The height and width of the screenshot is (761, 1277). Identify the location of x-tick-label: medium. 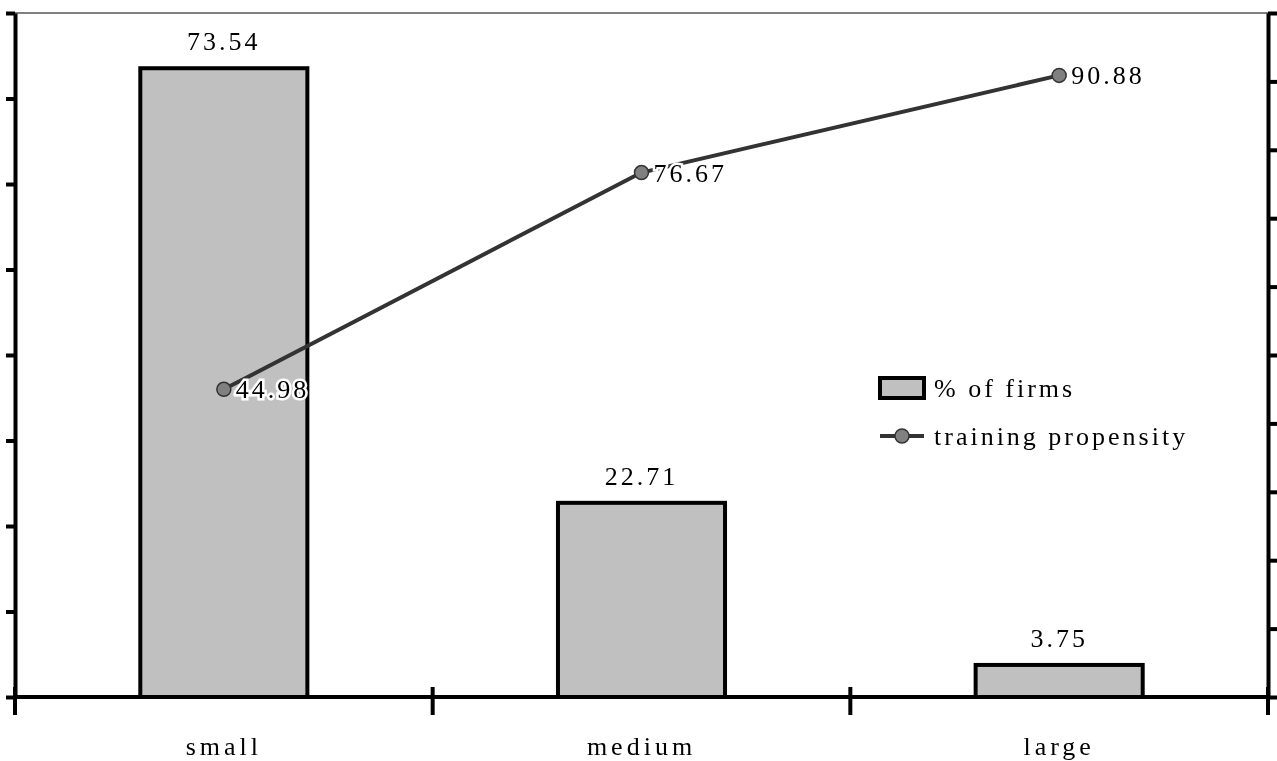
(641, 746).